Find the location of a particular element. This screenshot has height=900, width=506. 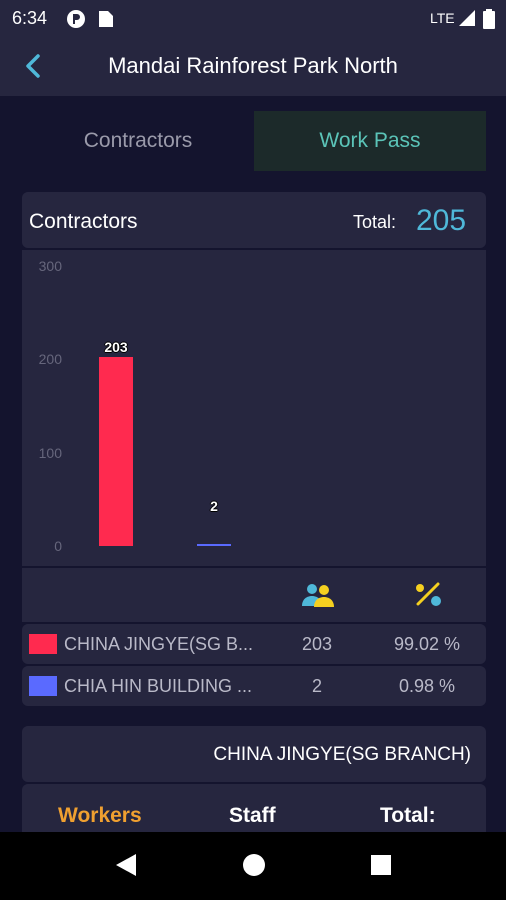

contractor-count: 203 is located at coordinates (317, 644).